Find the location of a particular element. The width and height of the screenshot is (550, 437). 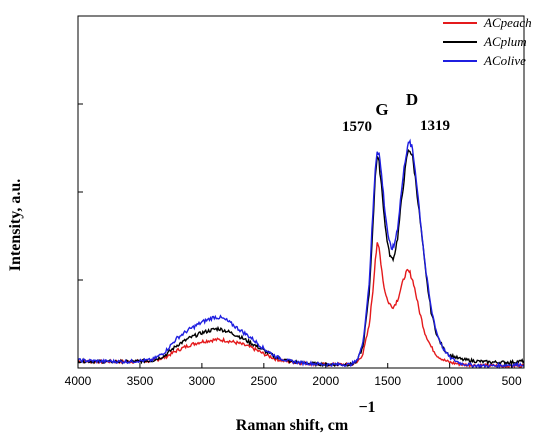

x-tick-label-2500: 2500 is located at coordinates (263, 381).